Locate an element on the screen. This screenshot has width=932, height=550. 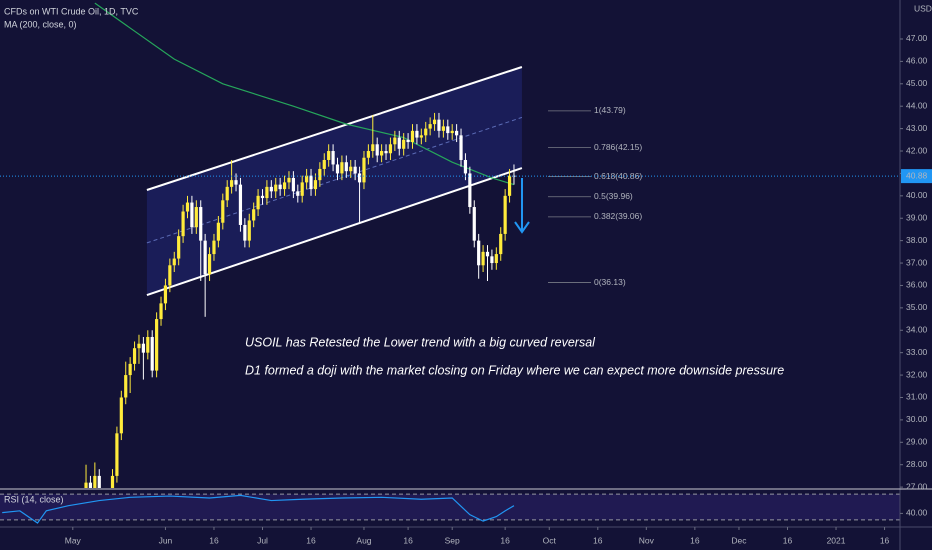
y-tick-label: 45.00 is located at coordinates (917, 83).